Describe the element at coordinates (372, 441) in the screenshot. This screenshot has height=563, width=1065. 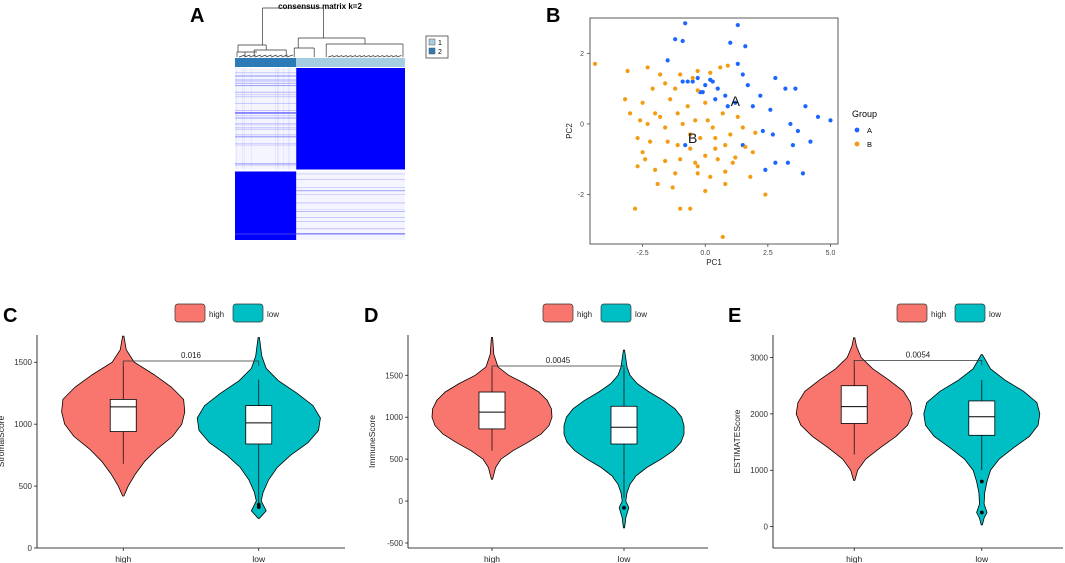
I see `violin-y-axis-label: ImmuneScore` at that location.